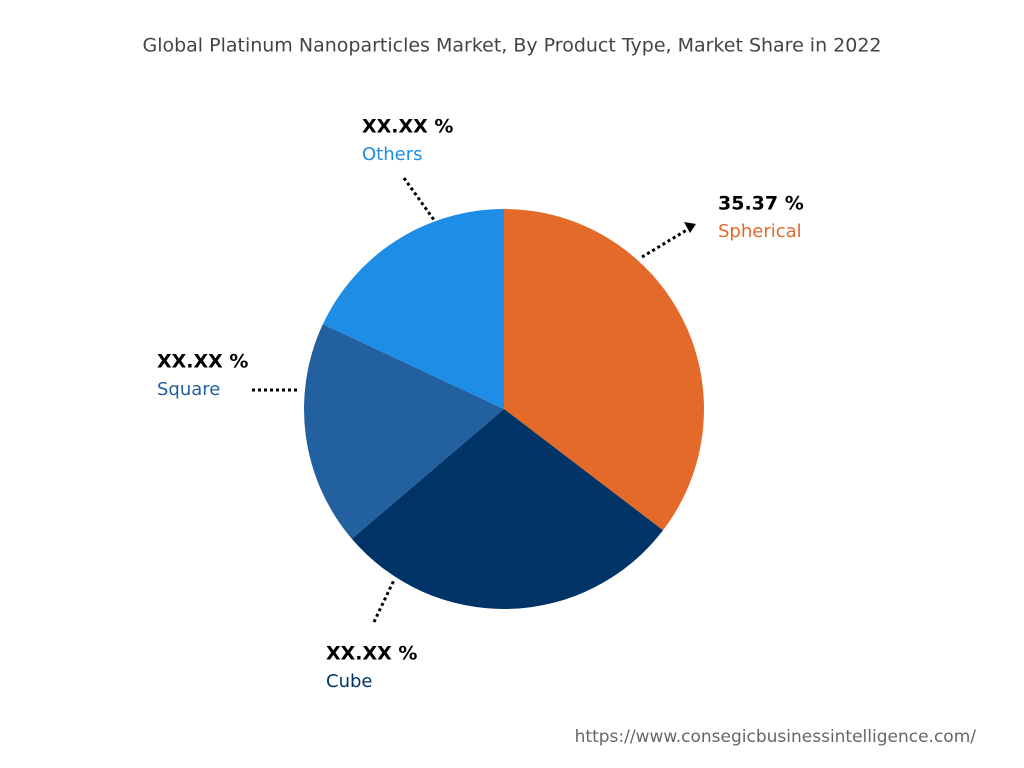 Image resolution: width=1024 pixels, height=768 pixels. Describe the element at coordinates (690, 227) in the screenshot. I see `leader-arrow` at that location.